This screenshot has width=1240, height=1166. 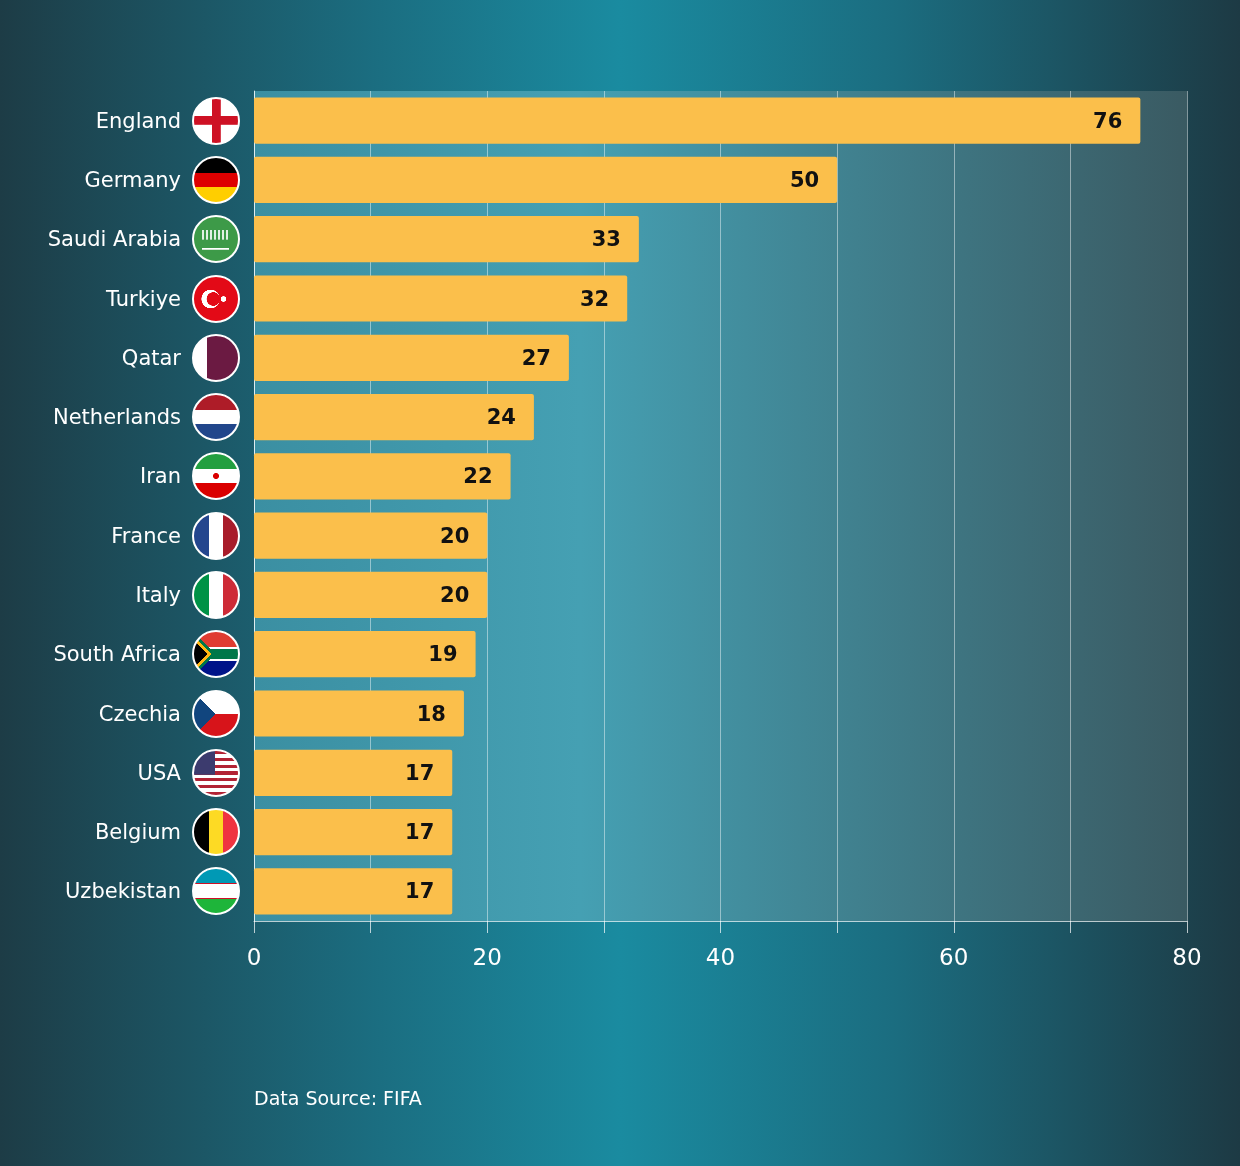 What do you see at coordinates (151, 357) in the screenshot?
I see `y-tick-label: Qatar` at bounding box center [151, 357].